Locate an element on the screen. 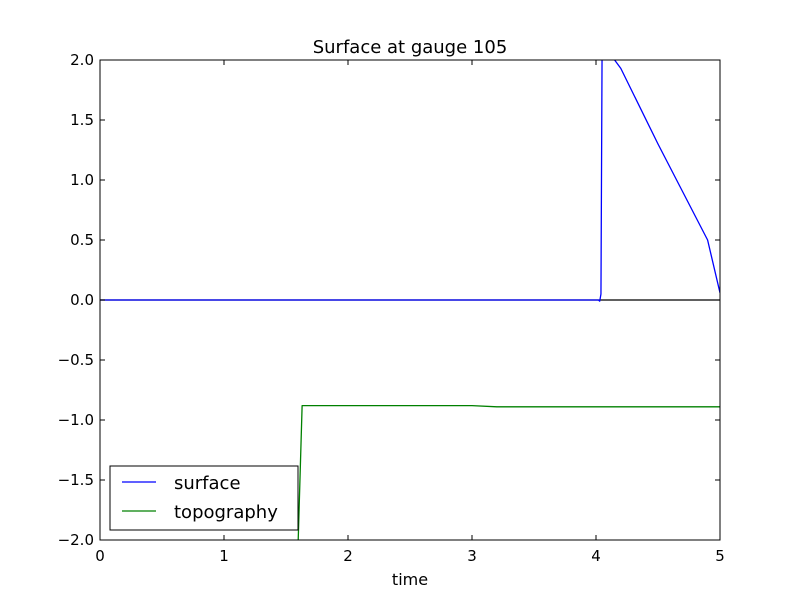  y-tick-label: −1.5 is located at coordinates (76, 480).